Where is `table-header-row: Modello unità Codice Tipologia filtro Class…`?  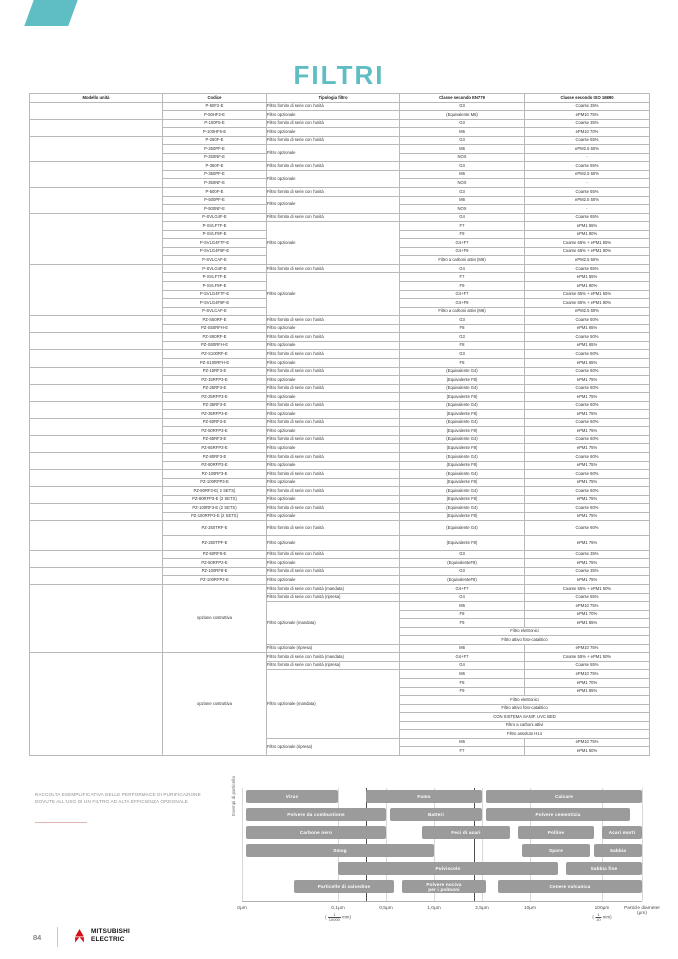 table-header-row: Modello unità Codice Tipologia filtro Class… is located at coordinates (339, 98).